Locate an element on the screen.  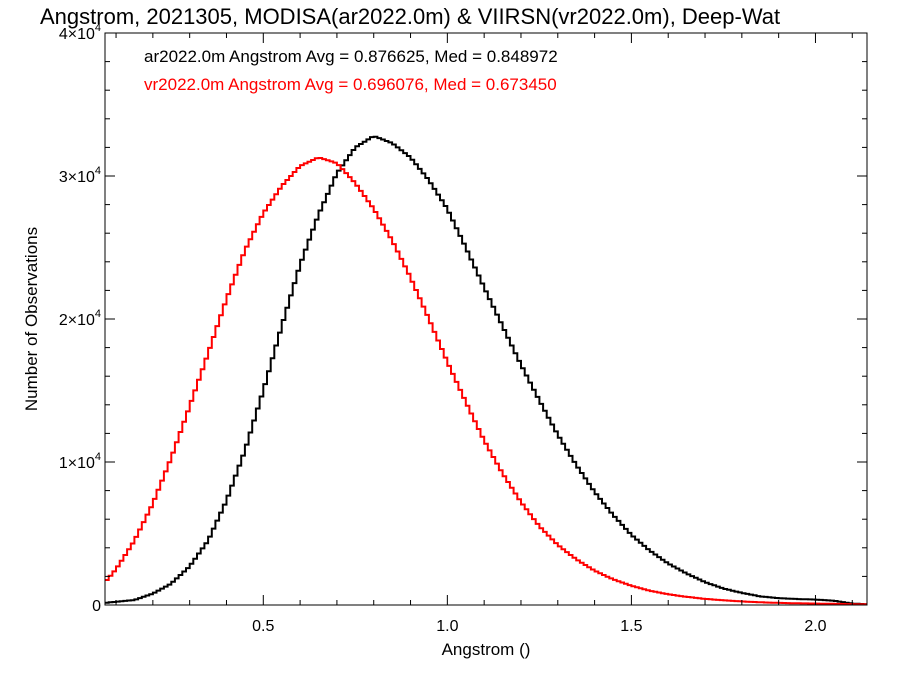
x-tick-label: 2.0 is located at coordinates (815, 626).